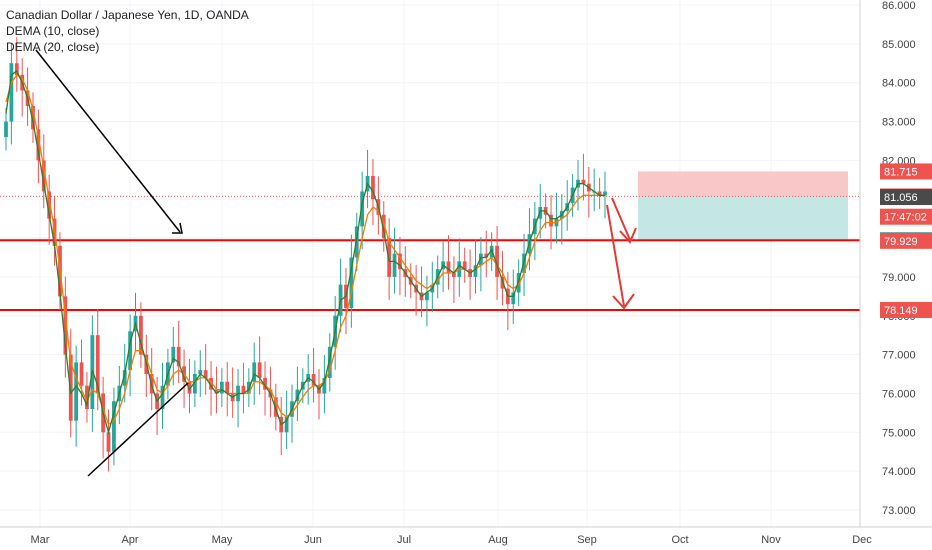  I want to click on price-tick-label: 83.000, so click(899, 123).